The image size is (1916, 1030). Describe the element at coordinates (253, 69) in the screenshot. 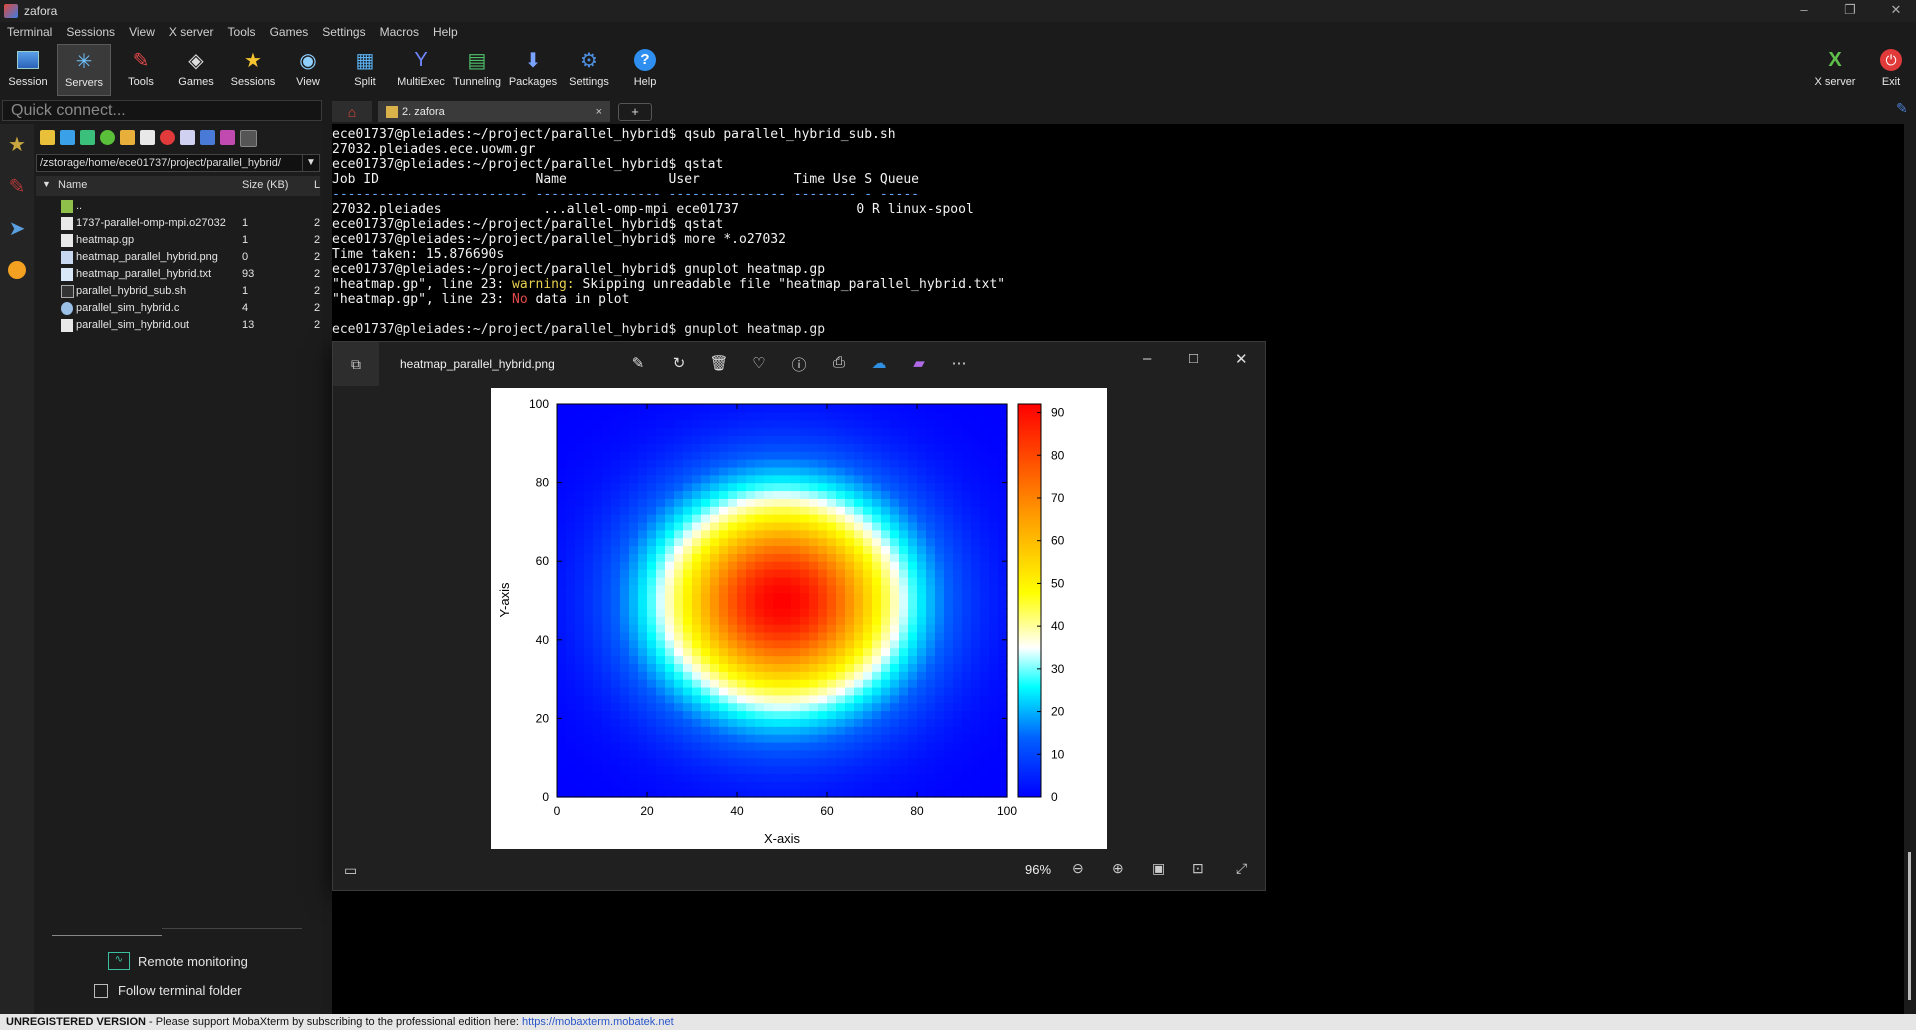

I see `sessions-button: ★ Sessions` at that location.